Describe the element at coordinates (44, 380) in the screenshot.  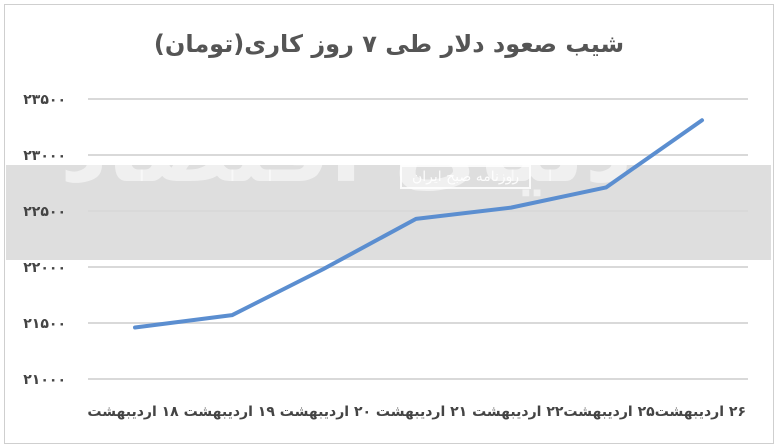
I see `y-tick-label: ۲۱۰۰۰` at that location.